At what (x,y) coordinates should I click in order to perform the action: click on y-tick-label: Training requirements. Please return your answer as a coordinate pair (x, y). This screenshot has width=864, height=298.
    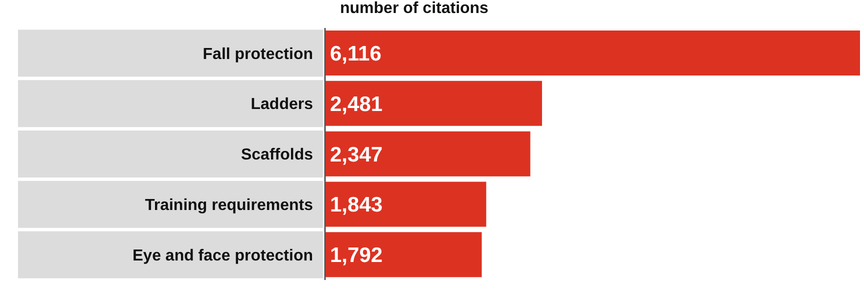
    Looking at the image, I should click on (229, 205).